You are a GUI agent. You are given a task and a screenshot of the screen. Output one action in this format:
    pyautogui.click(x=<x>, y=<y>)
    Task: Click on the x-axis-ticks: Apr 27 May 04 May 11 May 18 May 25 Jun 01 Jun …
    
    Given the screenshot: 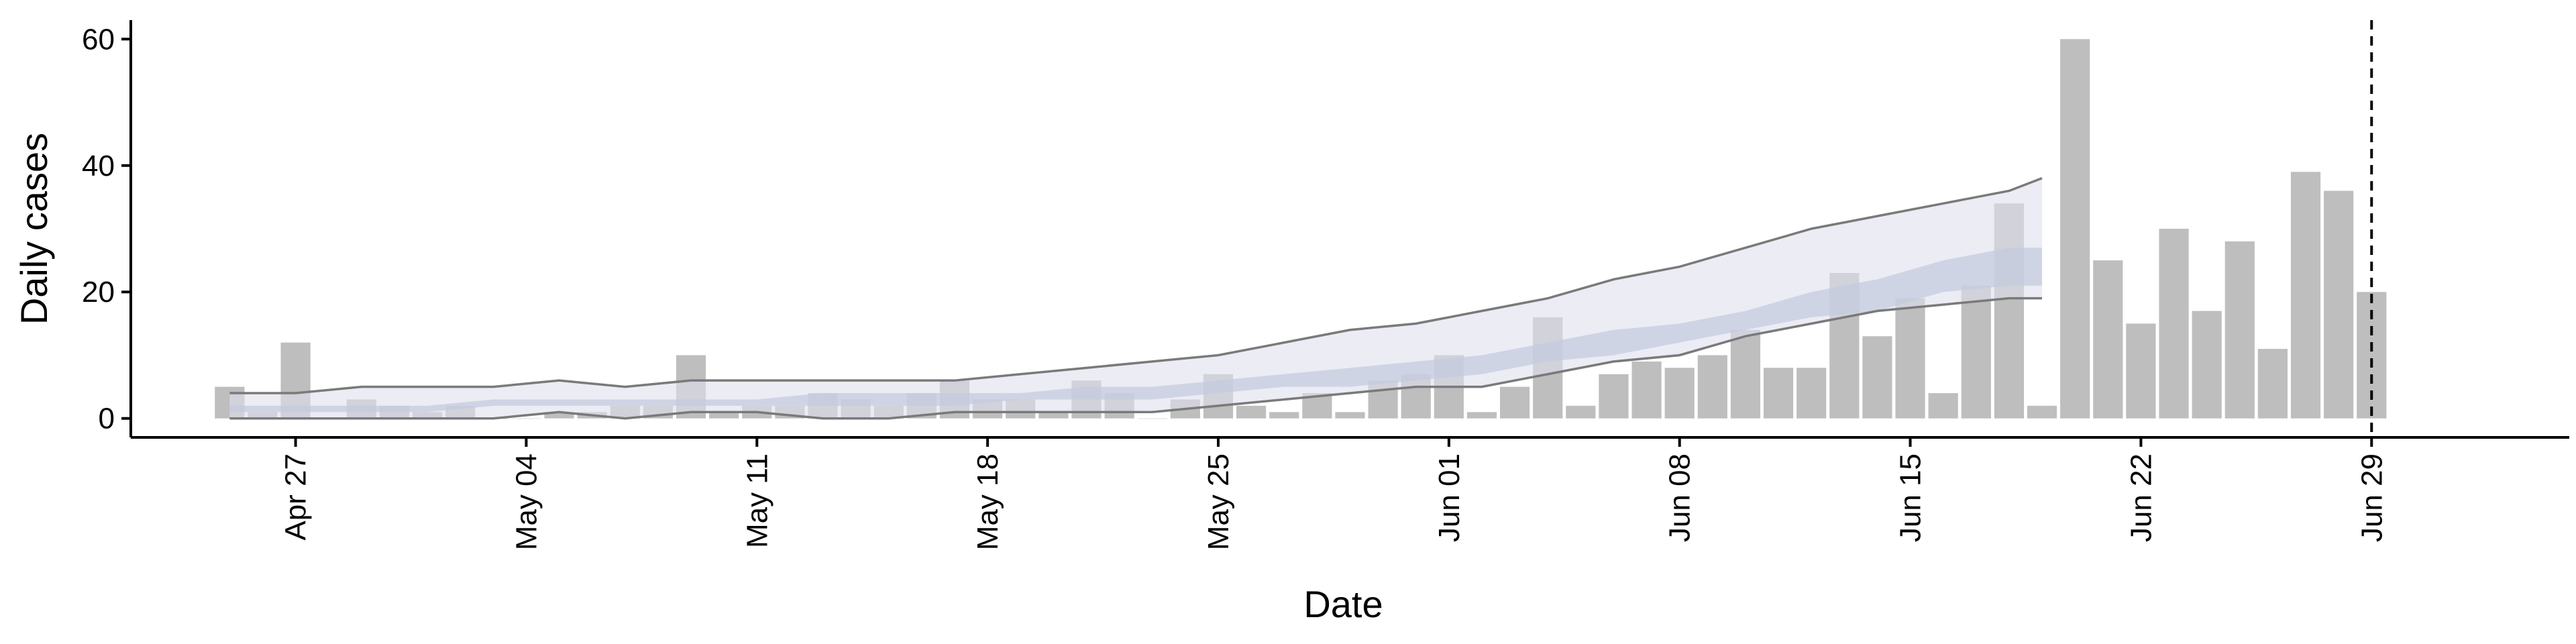 What is the action you would take?
    pyautogui.click(x=1334, y=493)
    